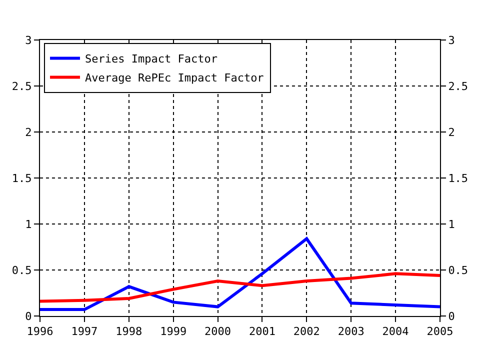 The image size is (480, 350). What do you see at coordinates (28, 316) in the screenshot?
I see `y-tick-label: 0` at bounding box center [28, 316].